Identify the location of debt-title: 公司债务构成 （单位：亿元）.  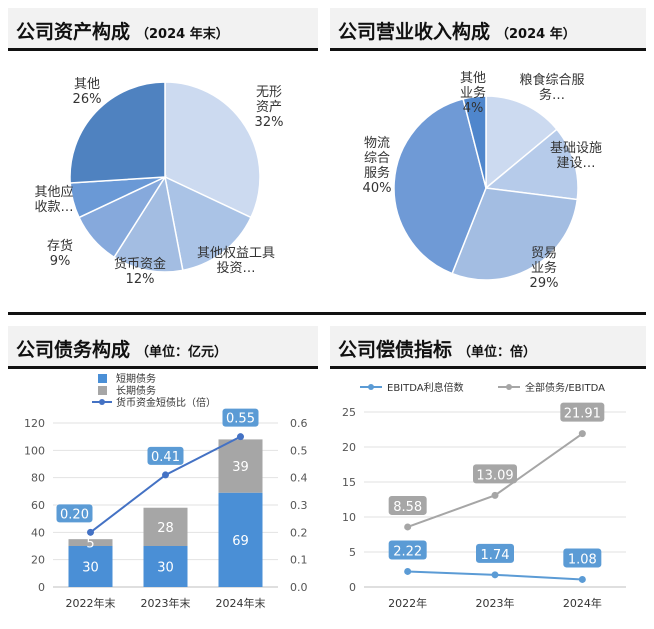
(121, 348).